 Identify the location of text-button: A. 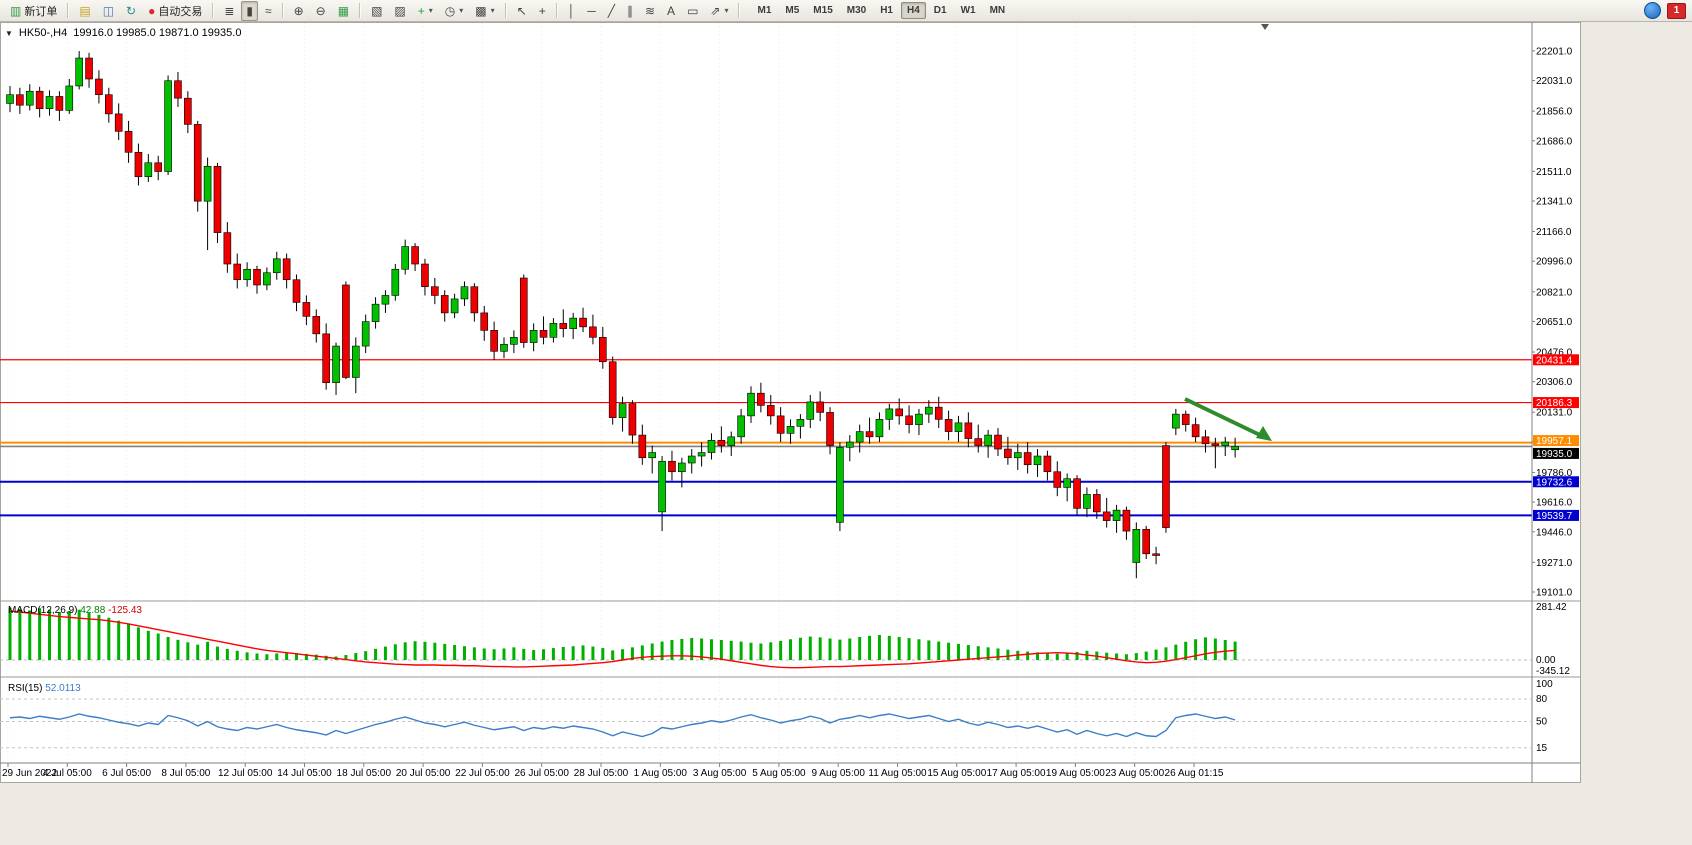
(671, 11).